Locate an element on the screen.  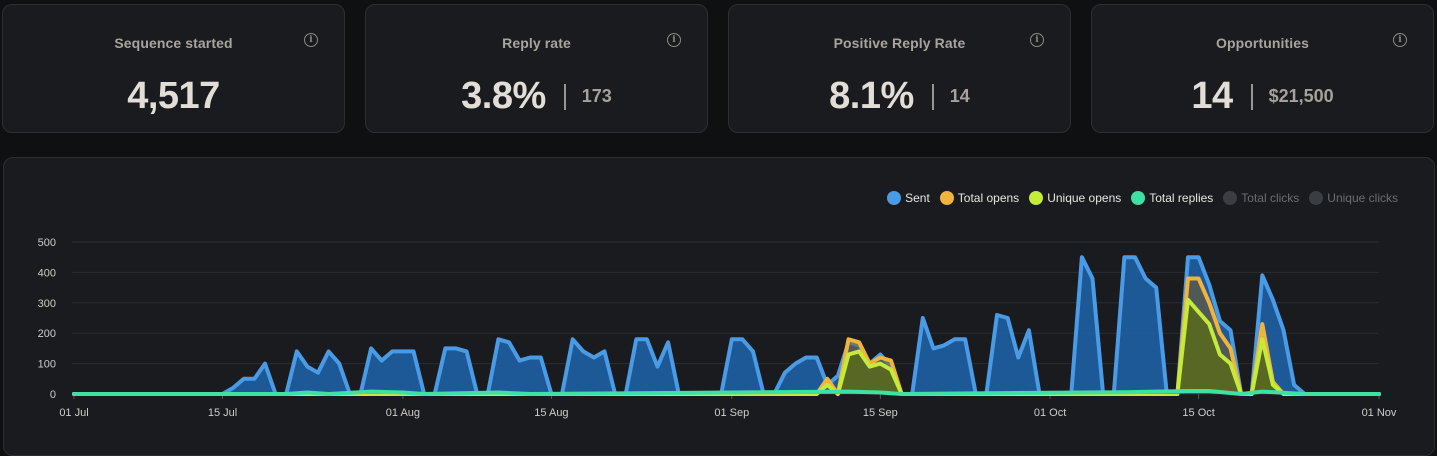
legend-item-unique-clicks: Unique clicks is located at coordinates (1353, 198).